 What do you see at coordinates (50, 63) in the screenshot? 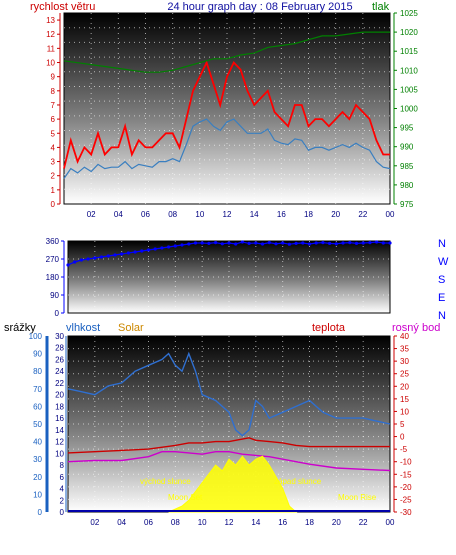
I see `y-left-tick-label: 10` at bounding box center [50, 63].